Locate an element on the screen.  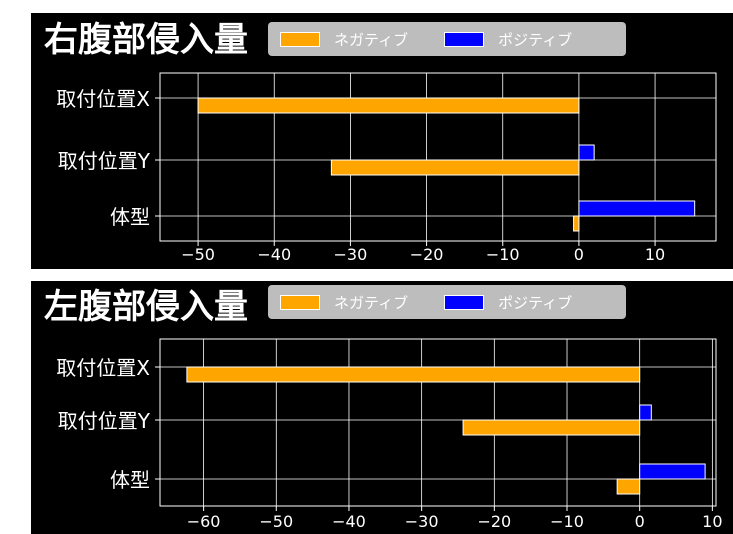
chart-title-right: 右腹部侵入量 is located at coordinates (146, 40).